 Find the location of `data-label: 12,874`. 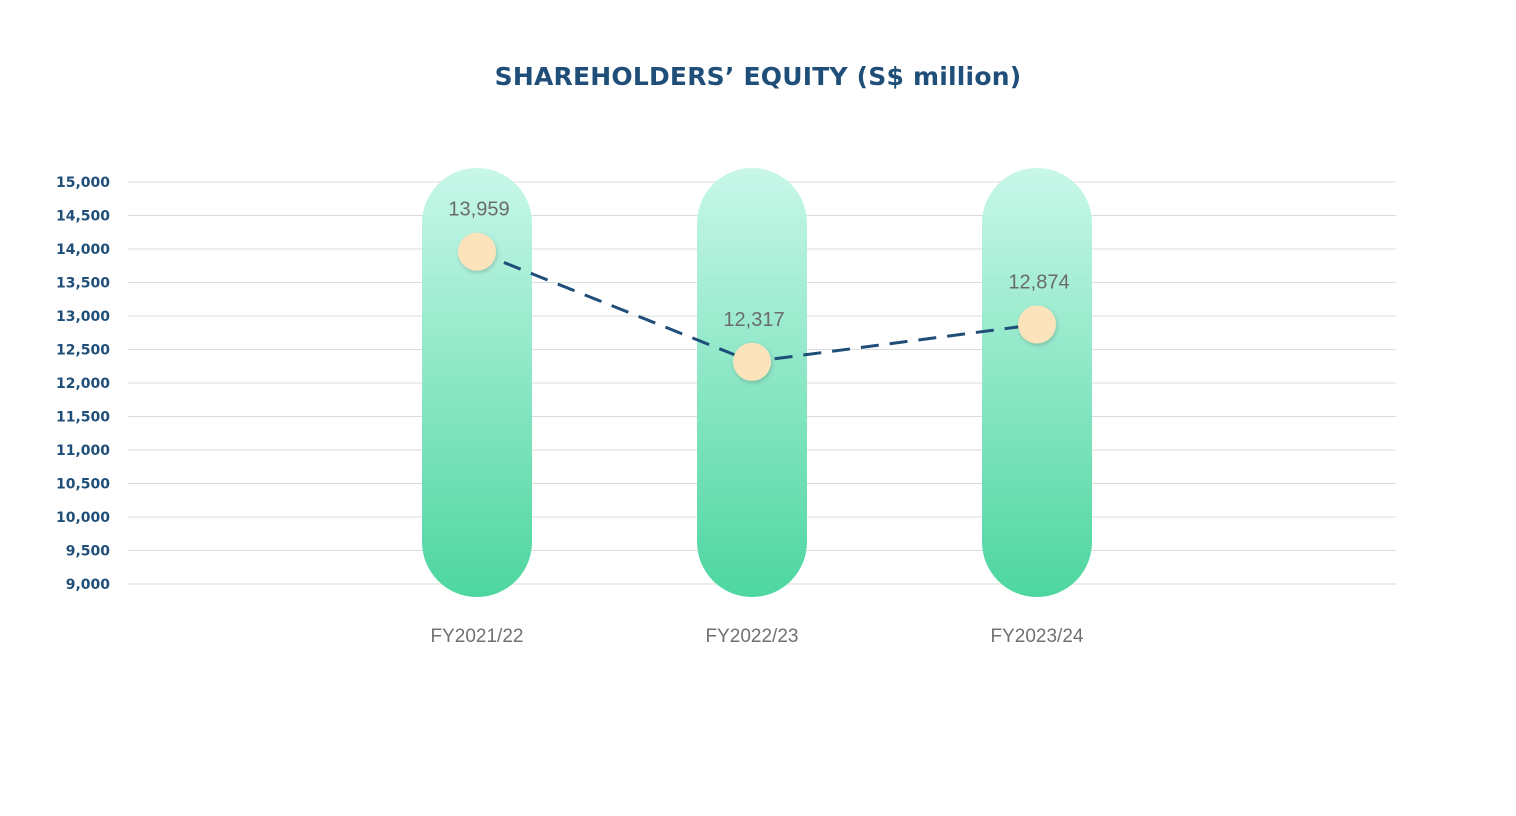

data-label: 12,874 is located at coordinates (1038, 282).